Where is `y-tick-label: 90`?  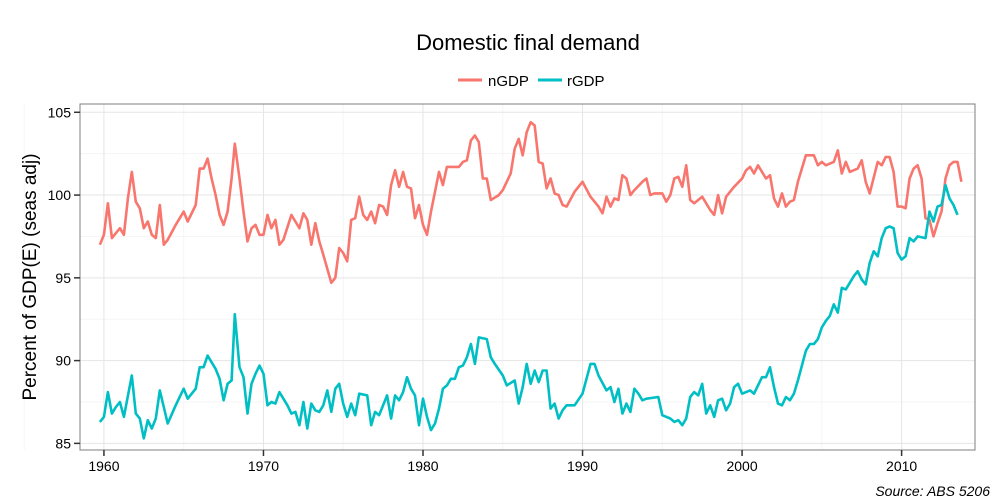 y-tick-label: 90 is located at coordinates (63, 361).